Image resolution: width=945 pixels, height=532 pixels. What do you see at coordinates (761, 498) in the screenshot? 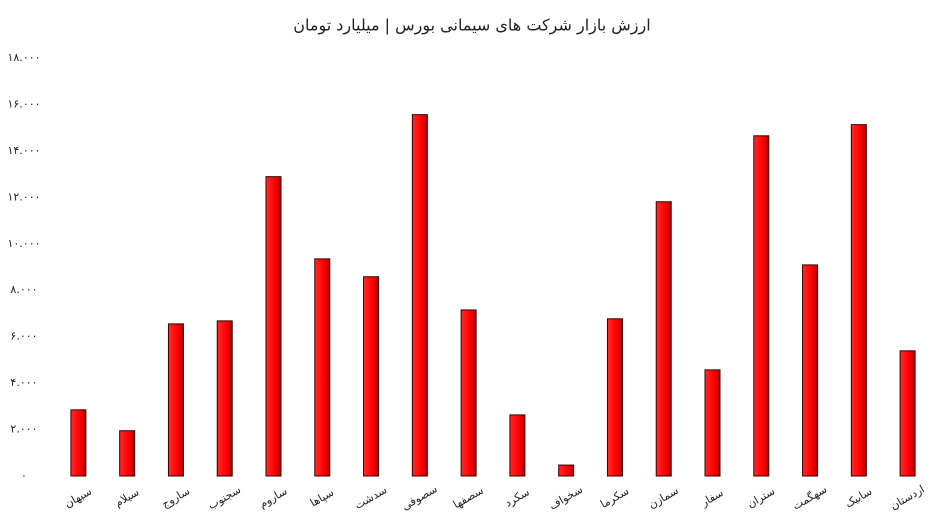
I see `x-tick-label: ستران` at bounding box center [761, 498].